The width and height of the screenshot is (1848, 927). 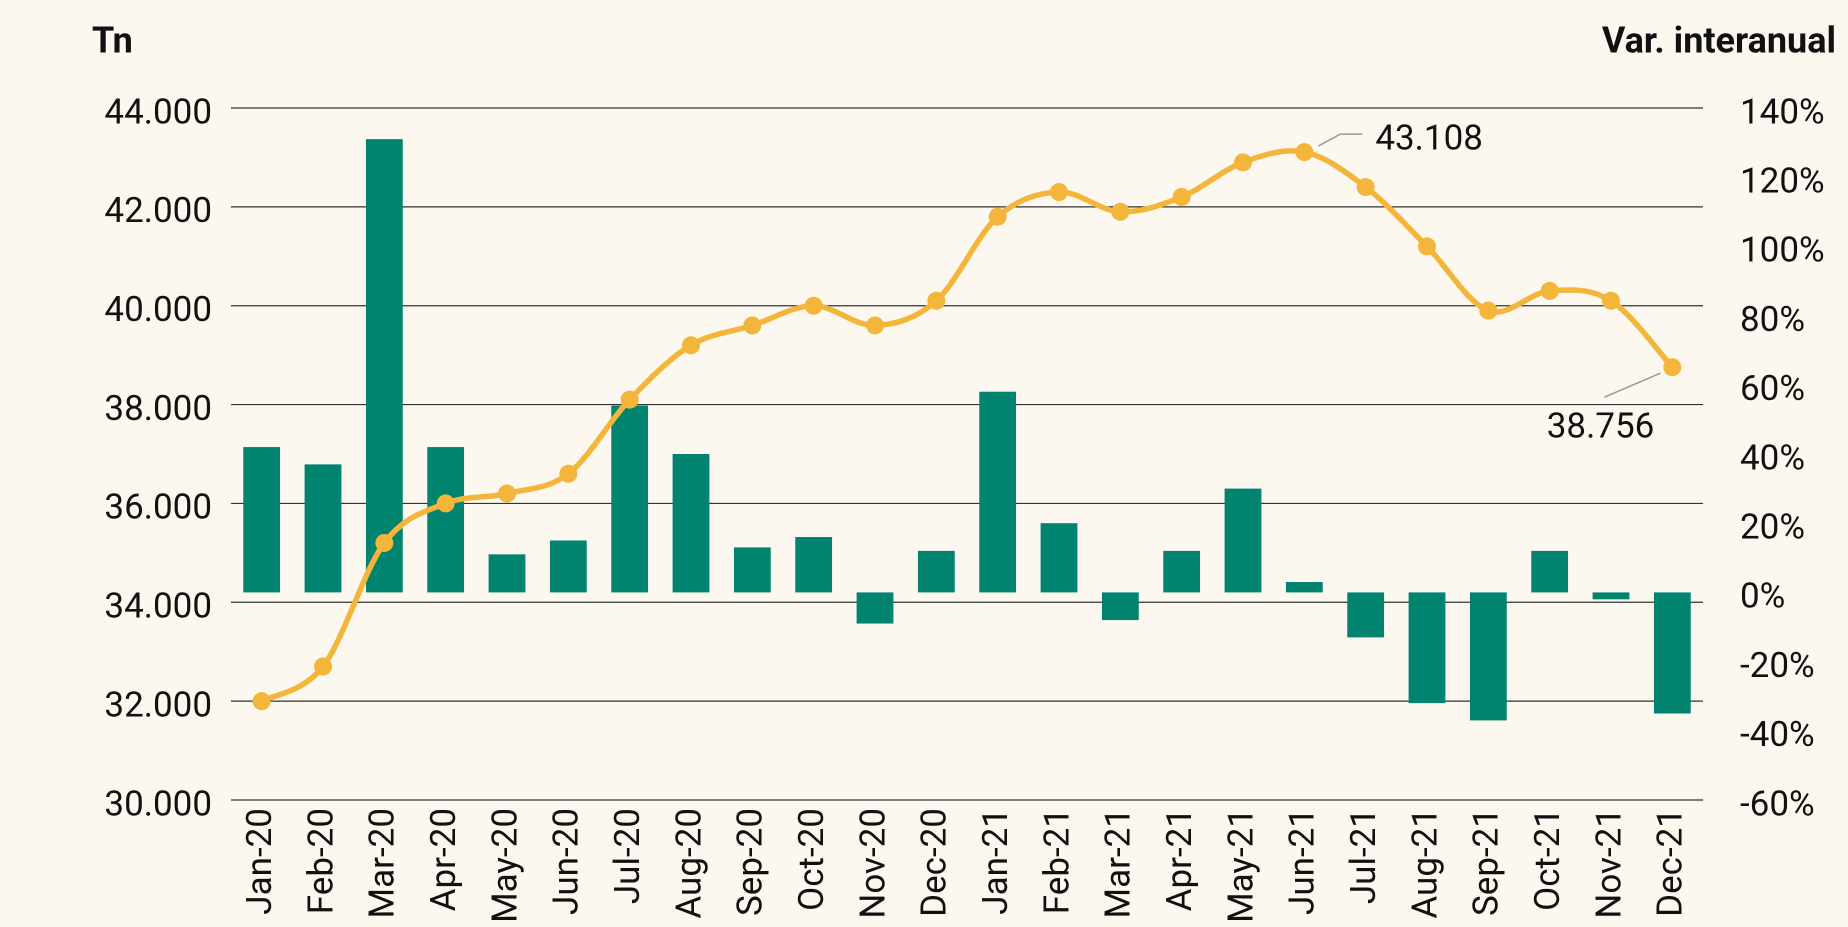 I want to click on y-tick-label: 44.000, so click(x=158, y=111).